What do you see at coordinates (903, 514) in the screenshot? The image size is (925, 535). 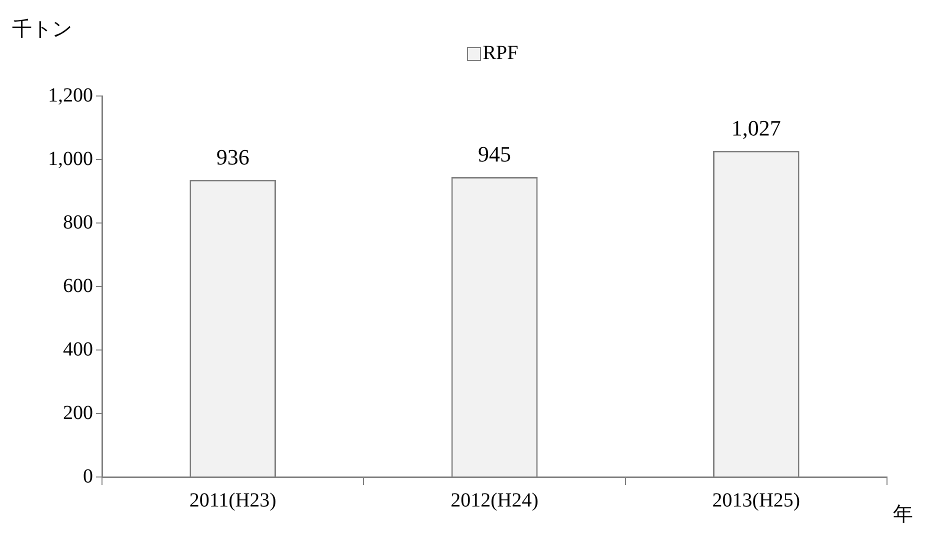 I see `x-axis-title: 年` at bounding box center [903, 514].